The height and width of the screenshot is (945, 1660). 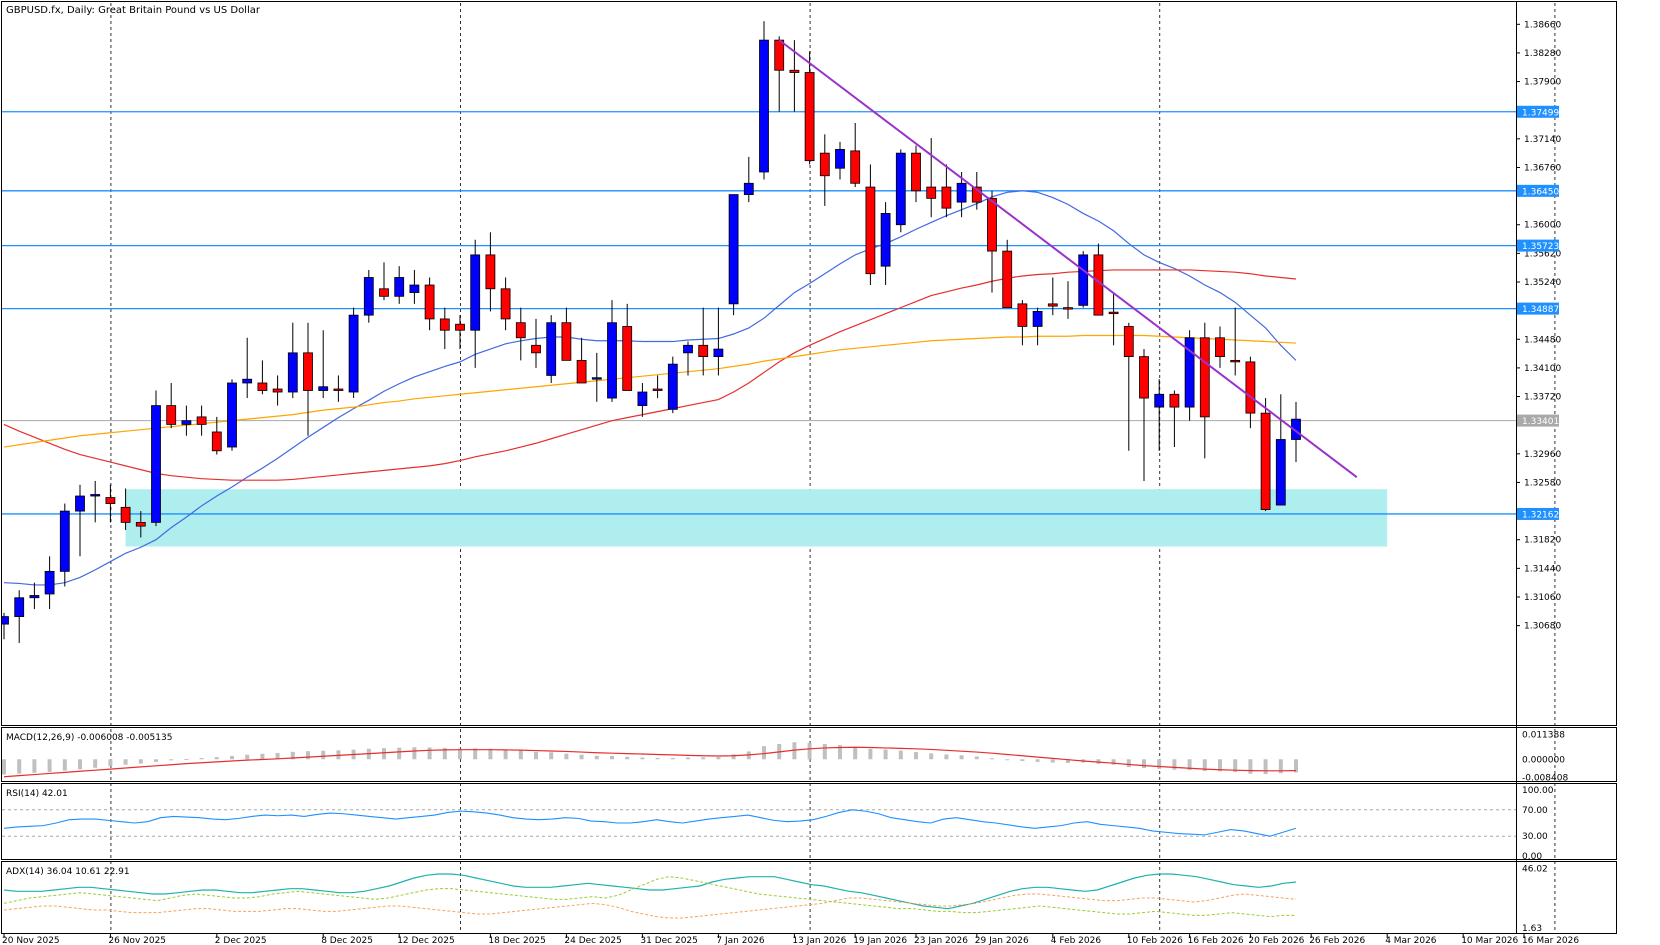 What do you see at coordinates (1542, 140) in the screenshot?
I see `price-tick-label: 1.37140` at bounding box center [1542, 140].